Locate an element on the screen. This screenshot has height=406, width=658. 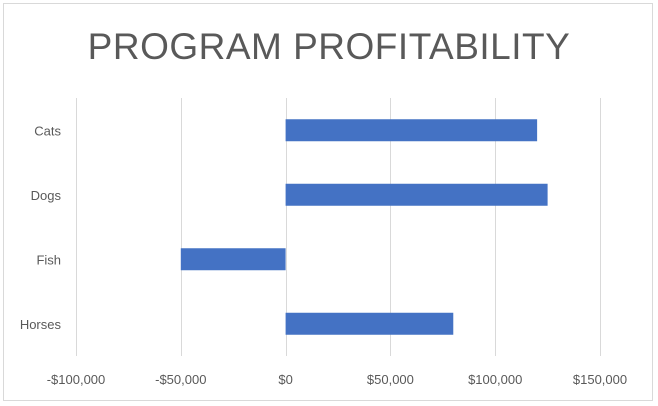
bar-horses is located at coordinates (369, 323).